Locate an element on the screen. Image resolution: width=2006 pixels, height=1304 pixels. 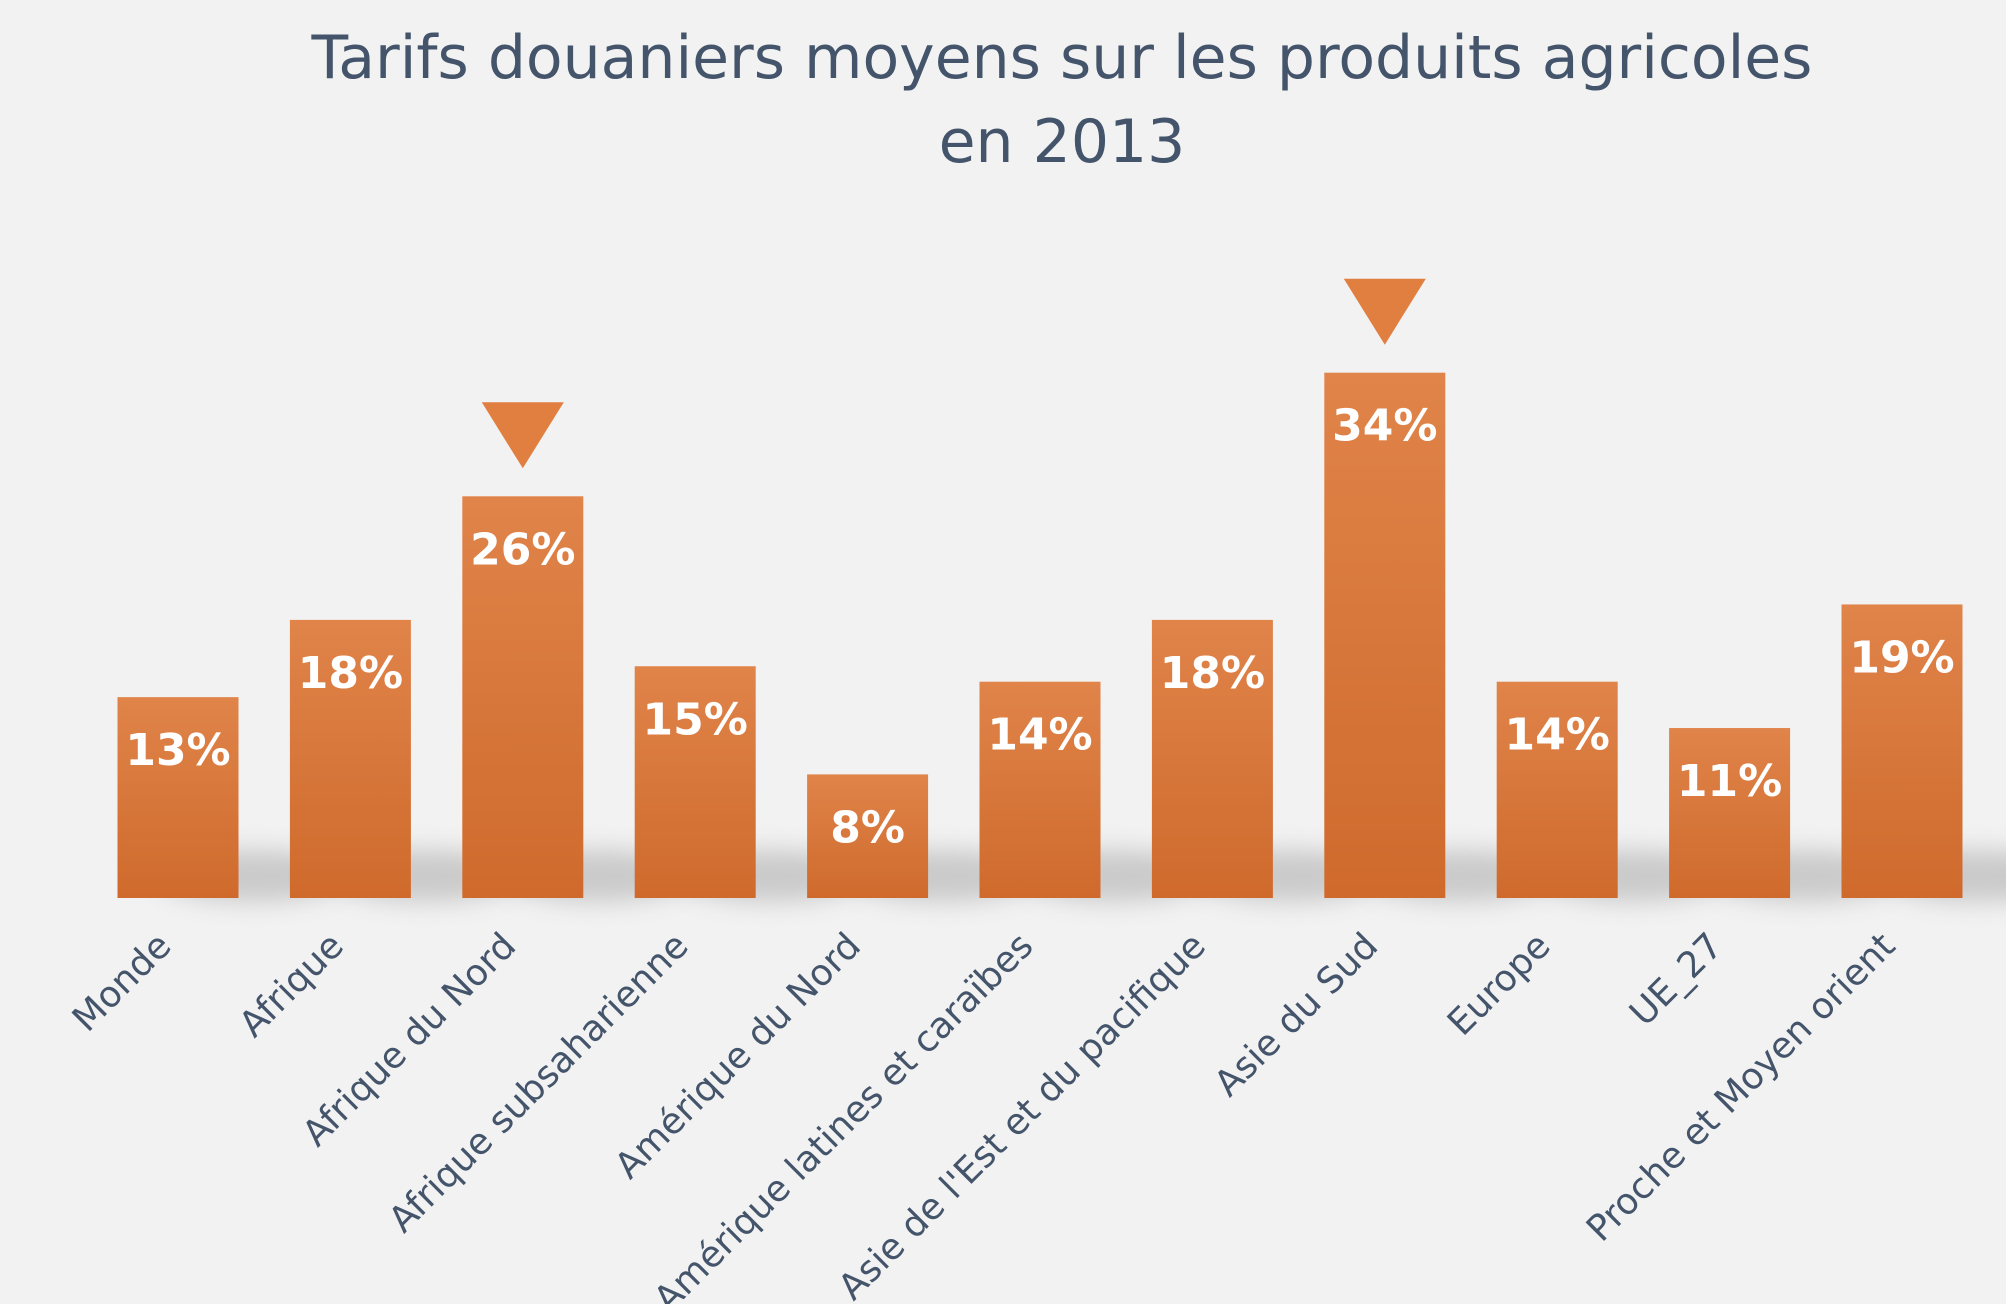
chart-title-line-2: en 2013 is located at coordinates (1062, 142).